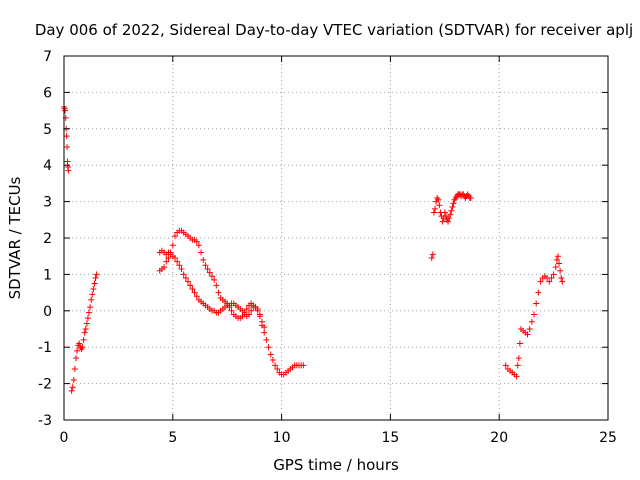 The width and height of the screenshot is (640, 480). What do you see at coordinates (47, 312) in the screenshot?
I see `y-tick-label: 0` at bounding box center [47, 312].